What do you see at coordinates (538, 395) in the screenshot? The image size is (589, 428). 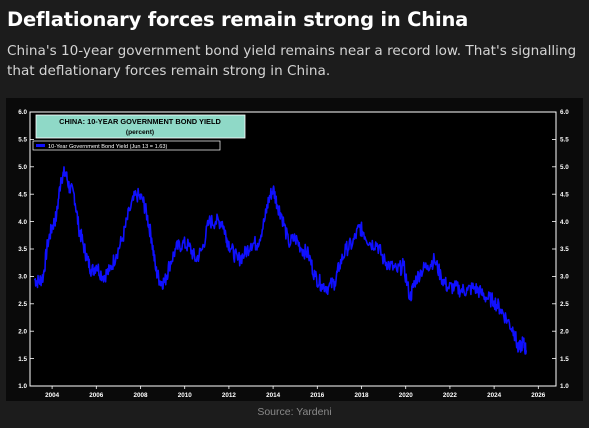 I see `x-tick-label: 2026` at bounding box center [538, 395].